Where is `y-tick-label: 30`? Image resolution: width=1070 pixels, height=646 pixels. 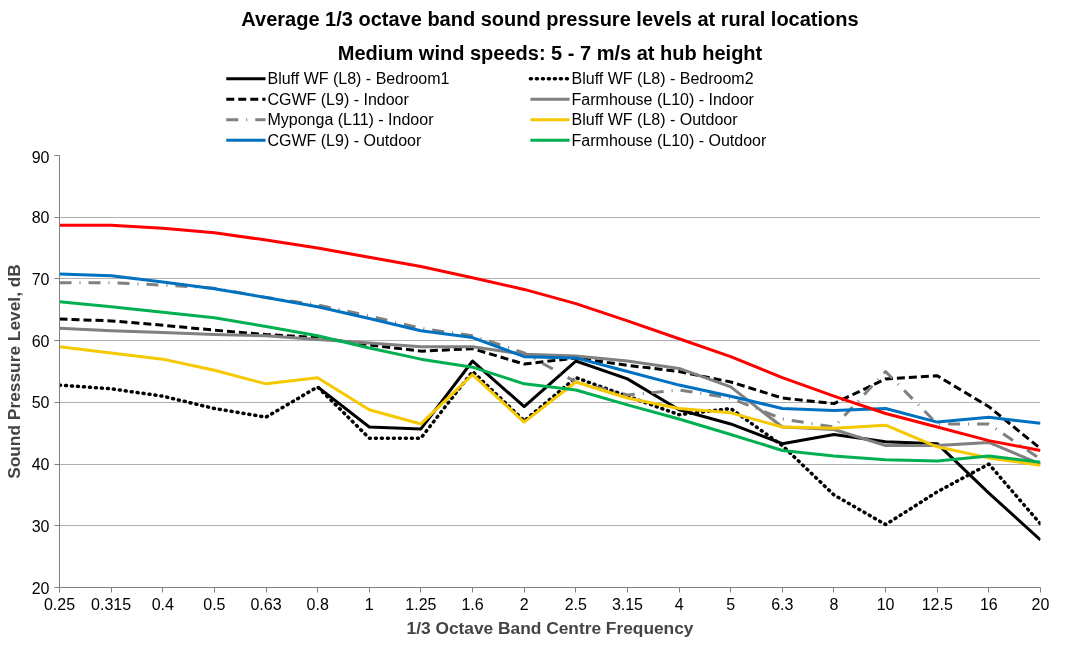 y-tick-label: 30 is located at coordinates (40, 526).